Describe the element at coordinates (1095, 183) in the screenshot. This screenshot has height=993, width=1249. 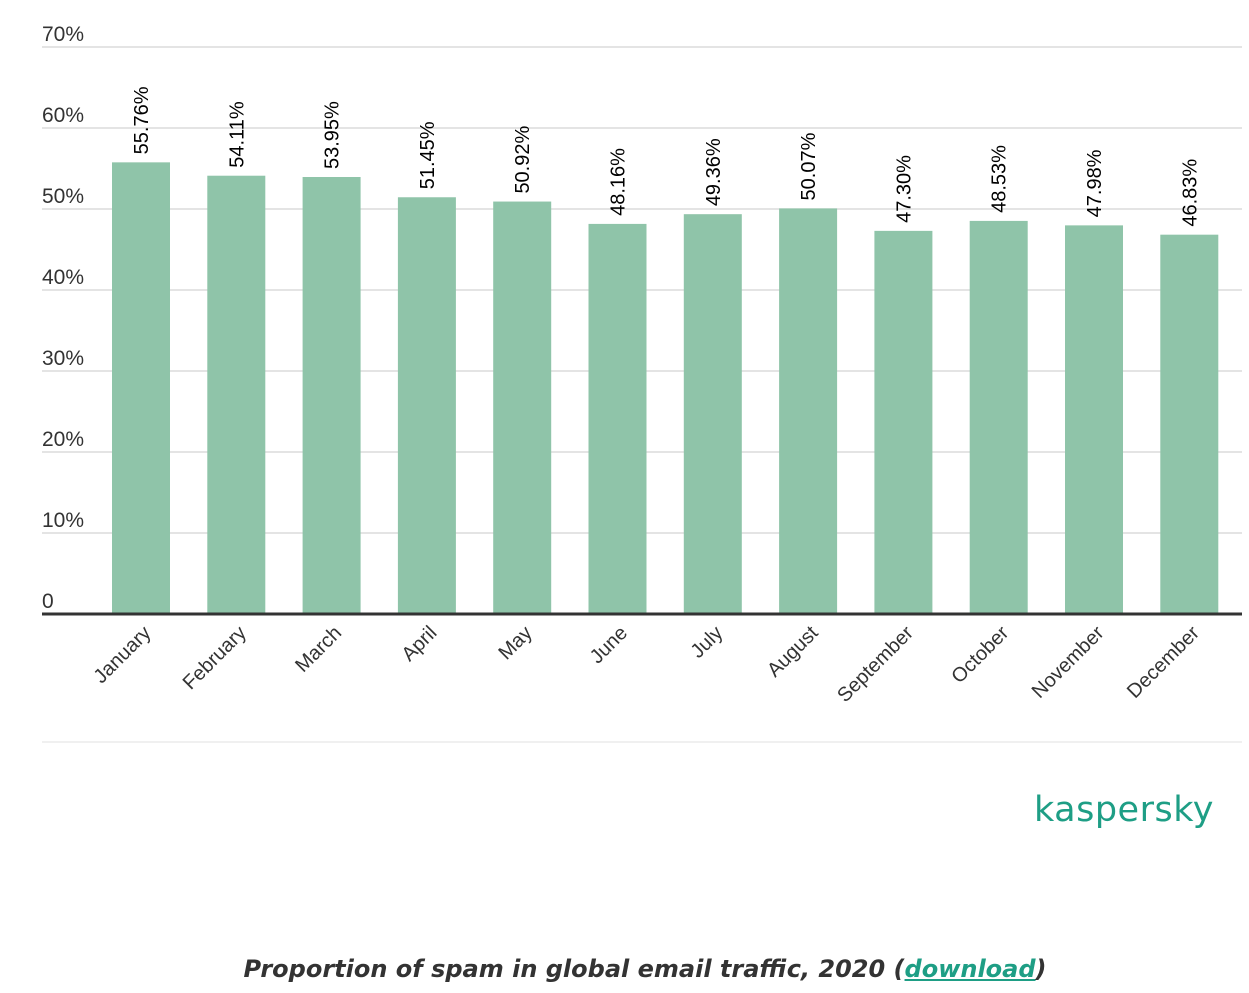
I see `data-label: 47.98%` at that location.